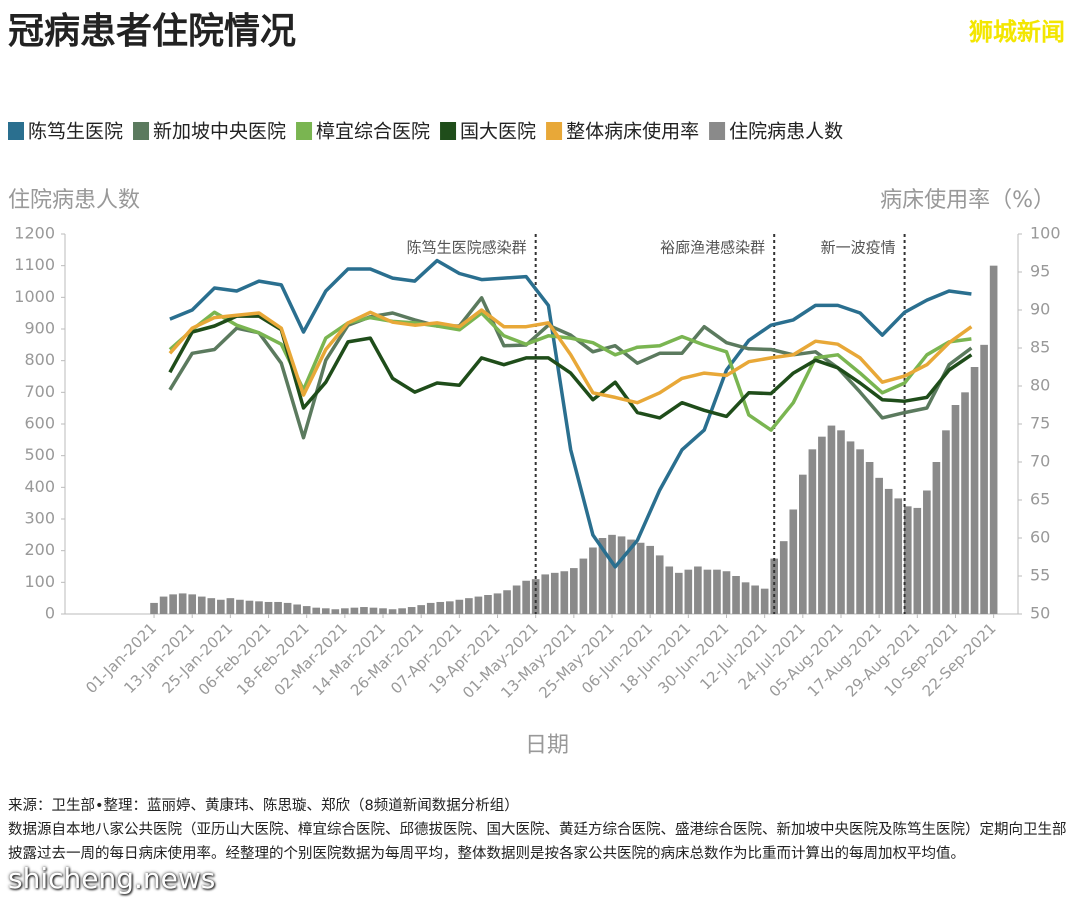 This screenshot has height=904, width=1080. I want to click on x-axis-title: 日期, so click(547, 745).